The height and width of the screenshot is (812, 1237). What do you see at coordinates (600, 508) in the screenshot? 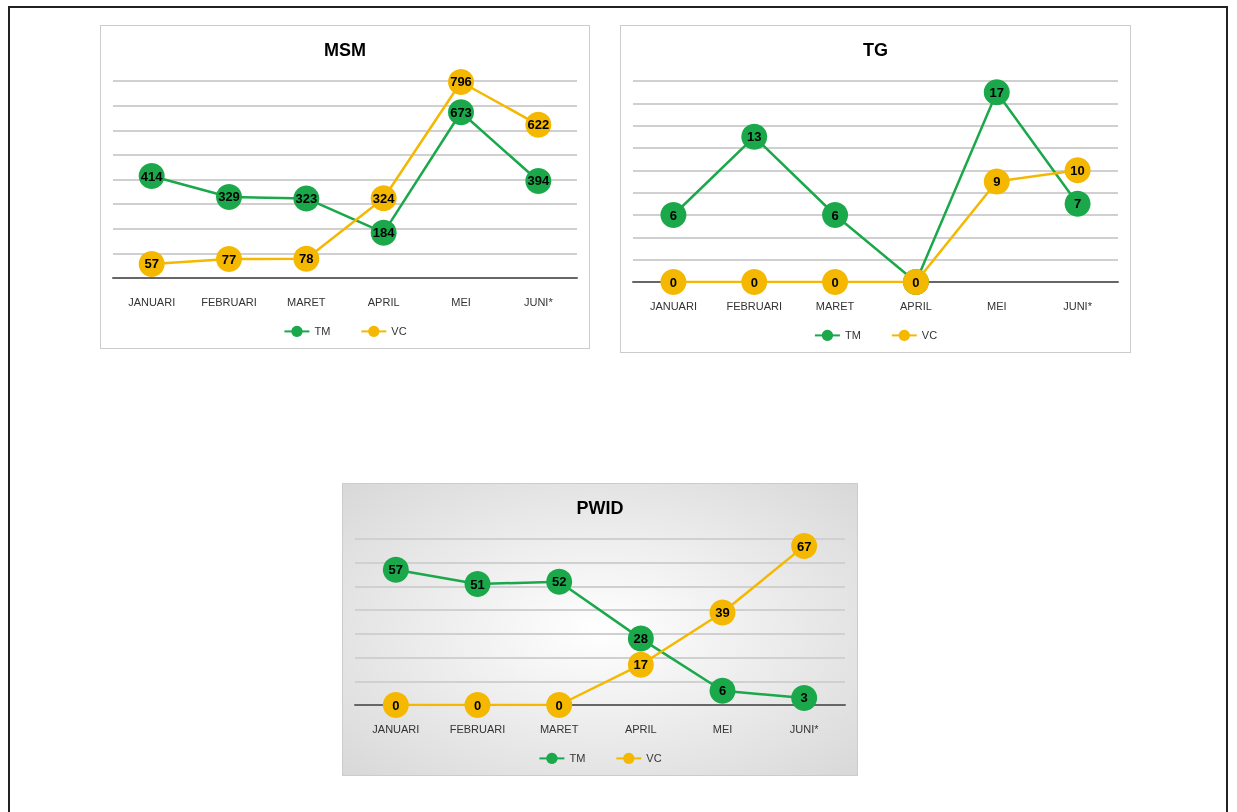
I see `chart-title: PWID` at bounding box center [600, 508].